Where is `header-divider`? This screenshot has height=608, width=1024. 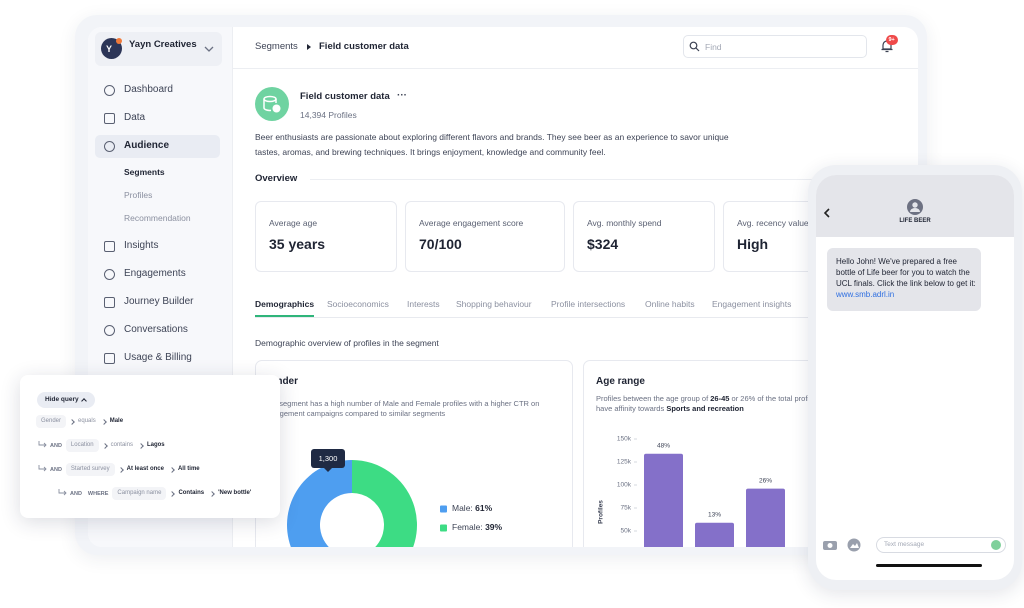
header-divider is located at coordinates (575, 68).